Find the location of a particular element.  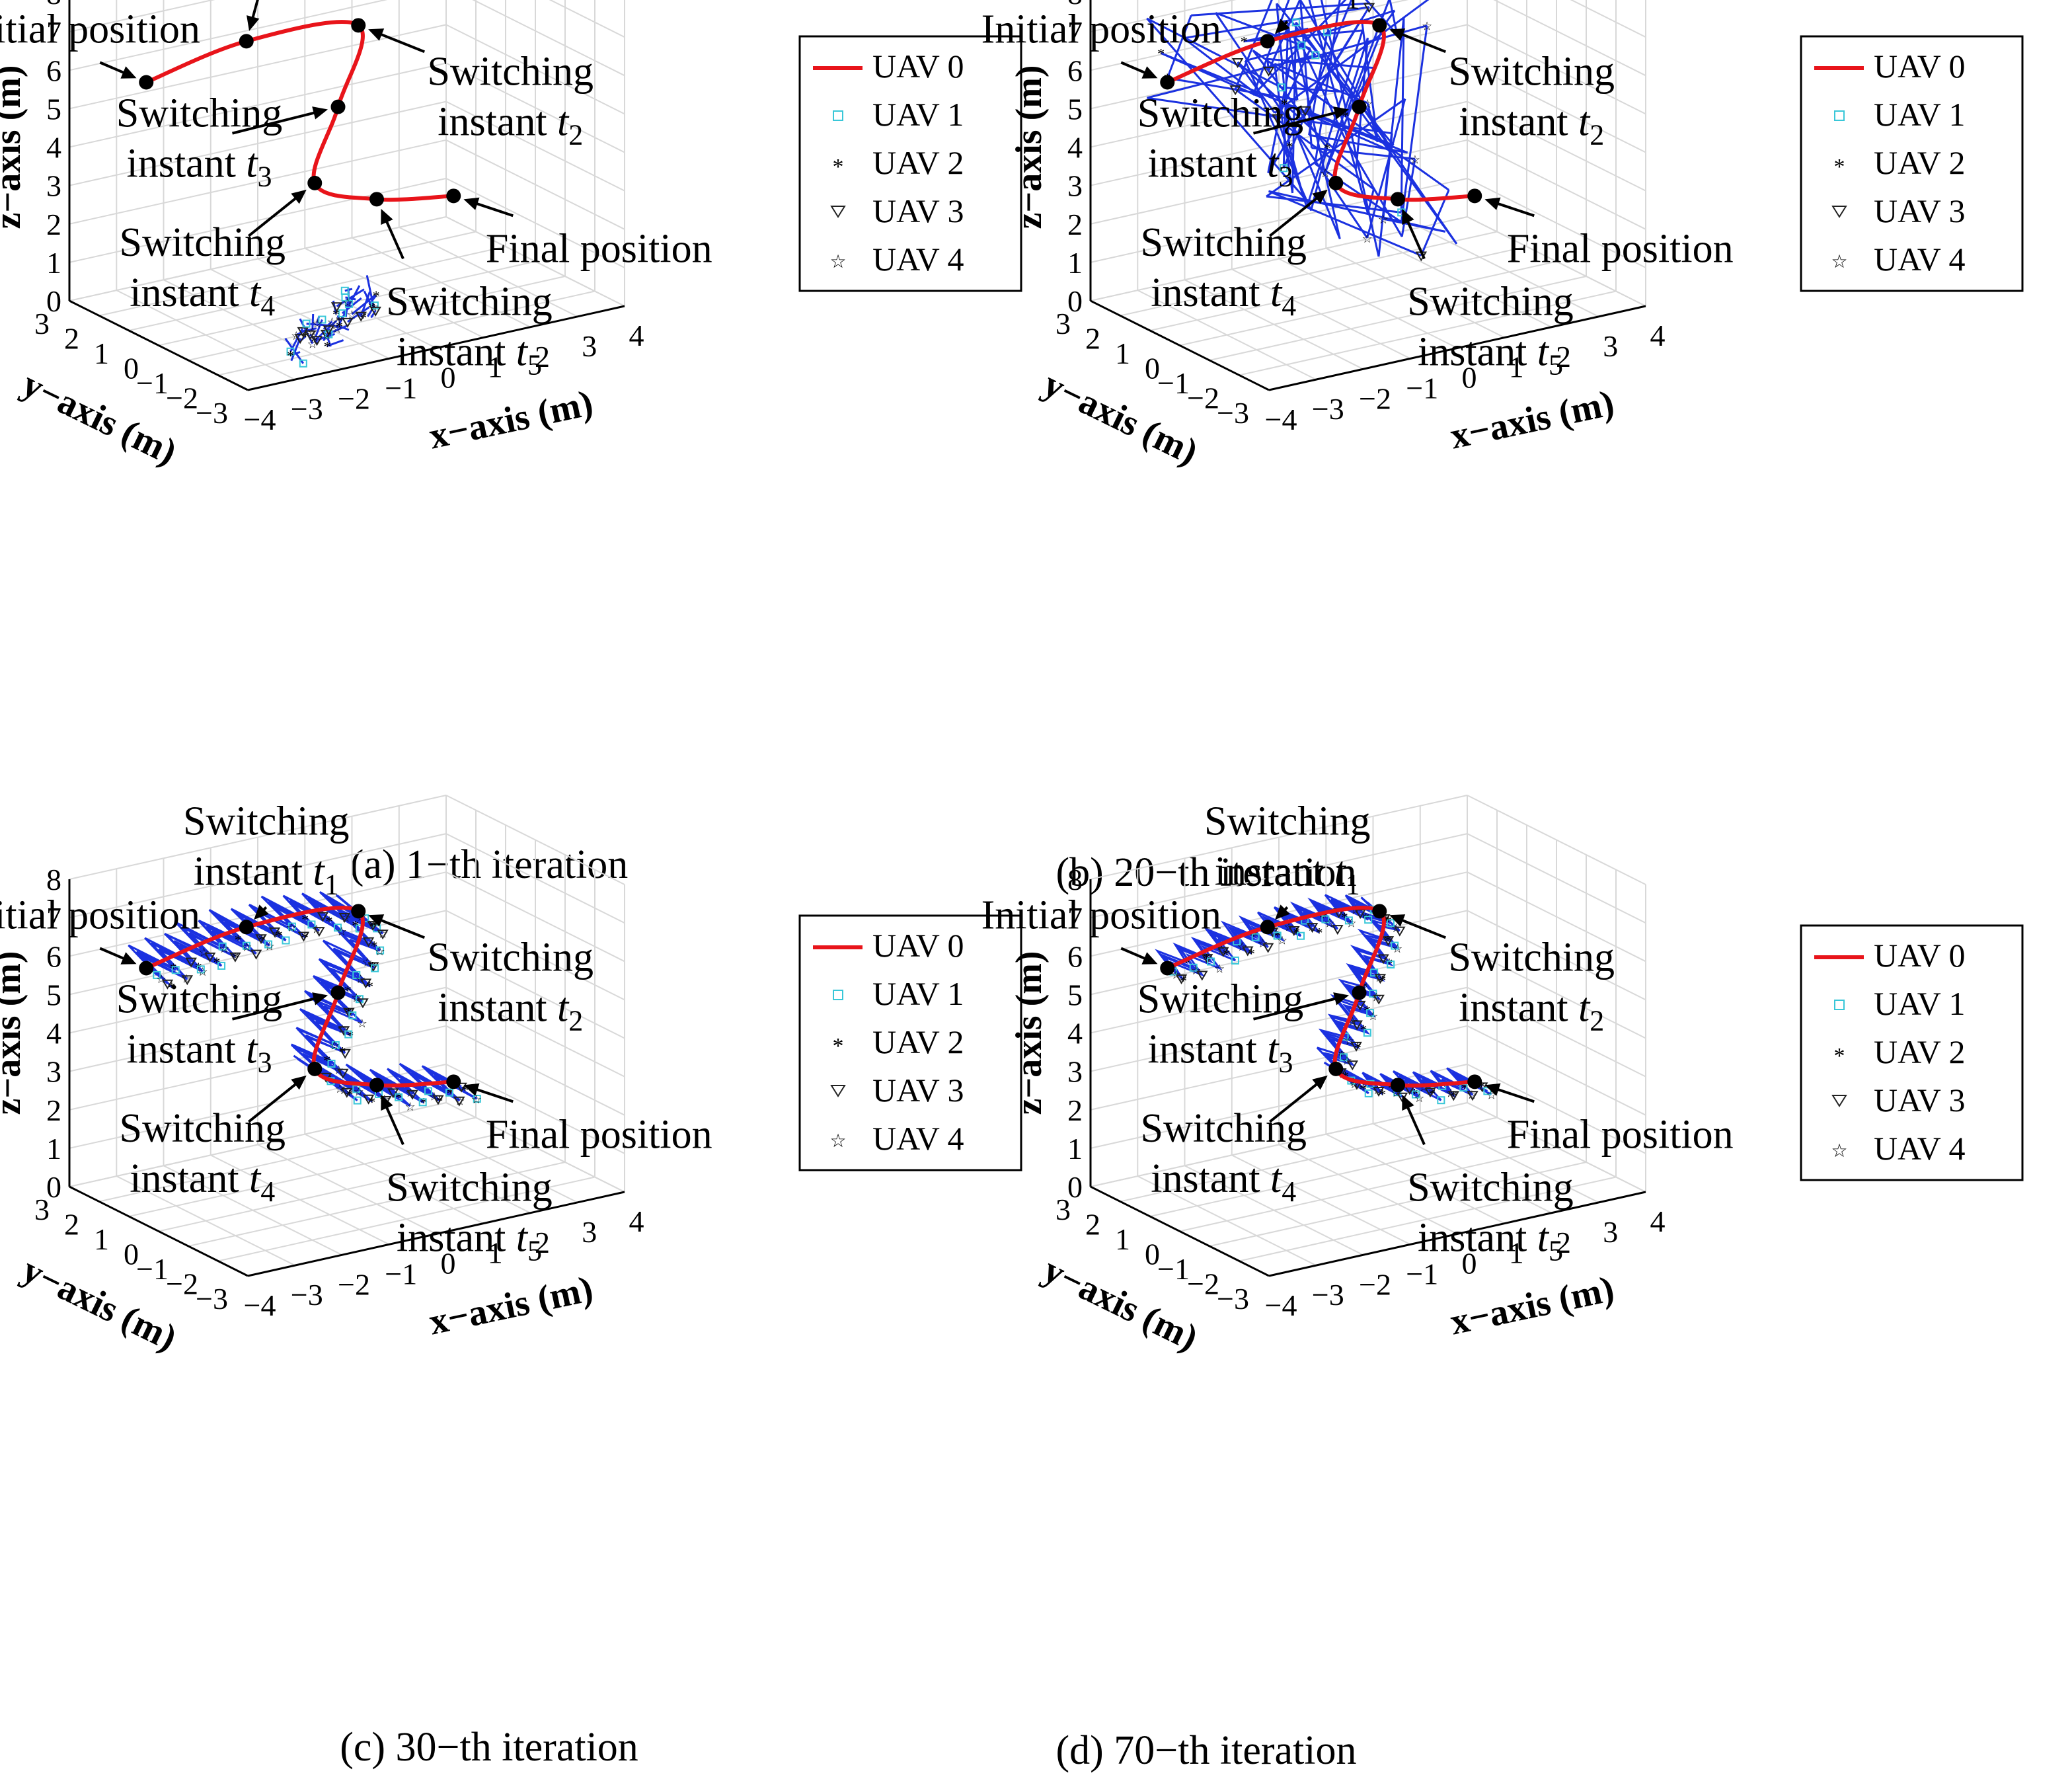

annotation-final-position: Final position is located at coordinates (1620, 1134).